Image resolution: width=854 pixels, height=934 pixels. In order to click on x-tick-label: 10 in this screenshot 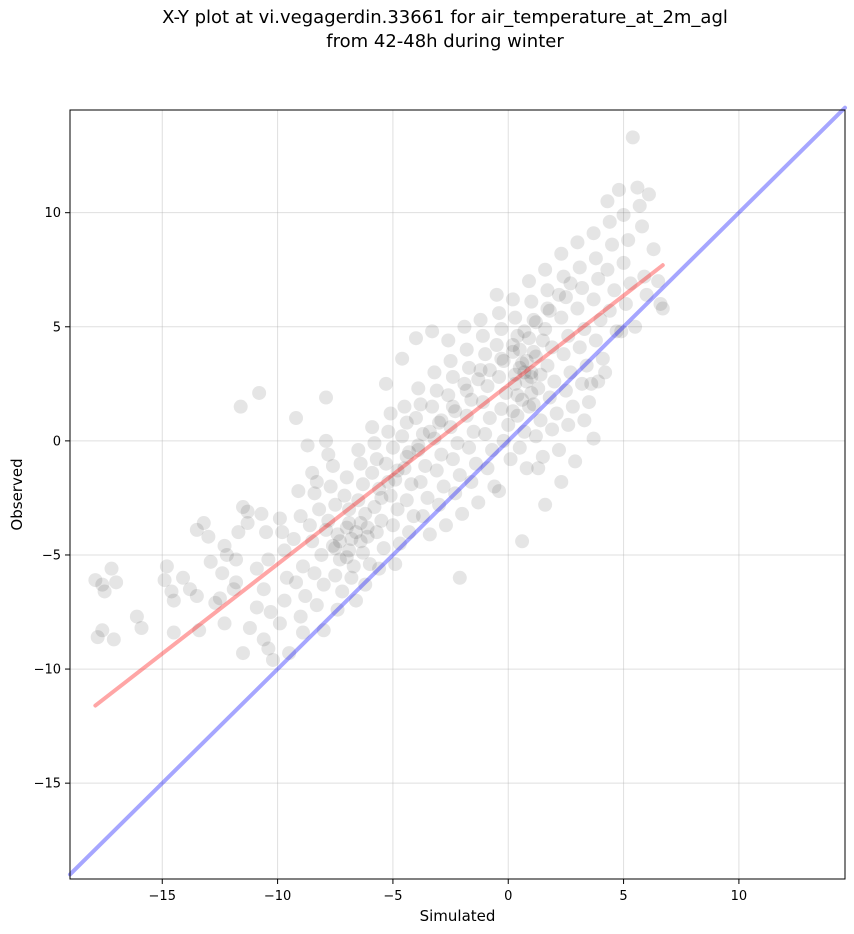, I will do `click(739, 896)`.